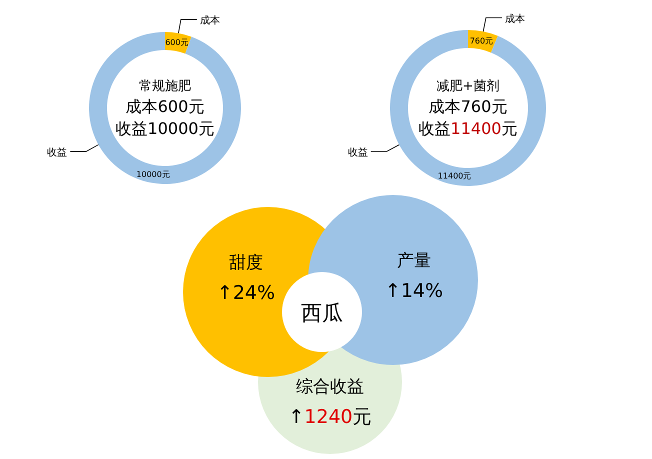 Image resolution: width=652 pixels, height=459 pixels. Describe the element at coordinates (482, 41) in the screenshot. I see `data-label: 760元` at that location.